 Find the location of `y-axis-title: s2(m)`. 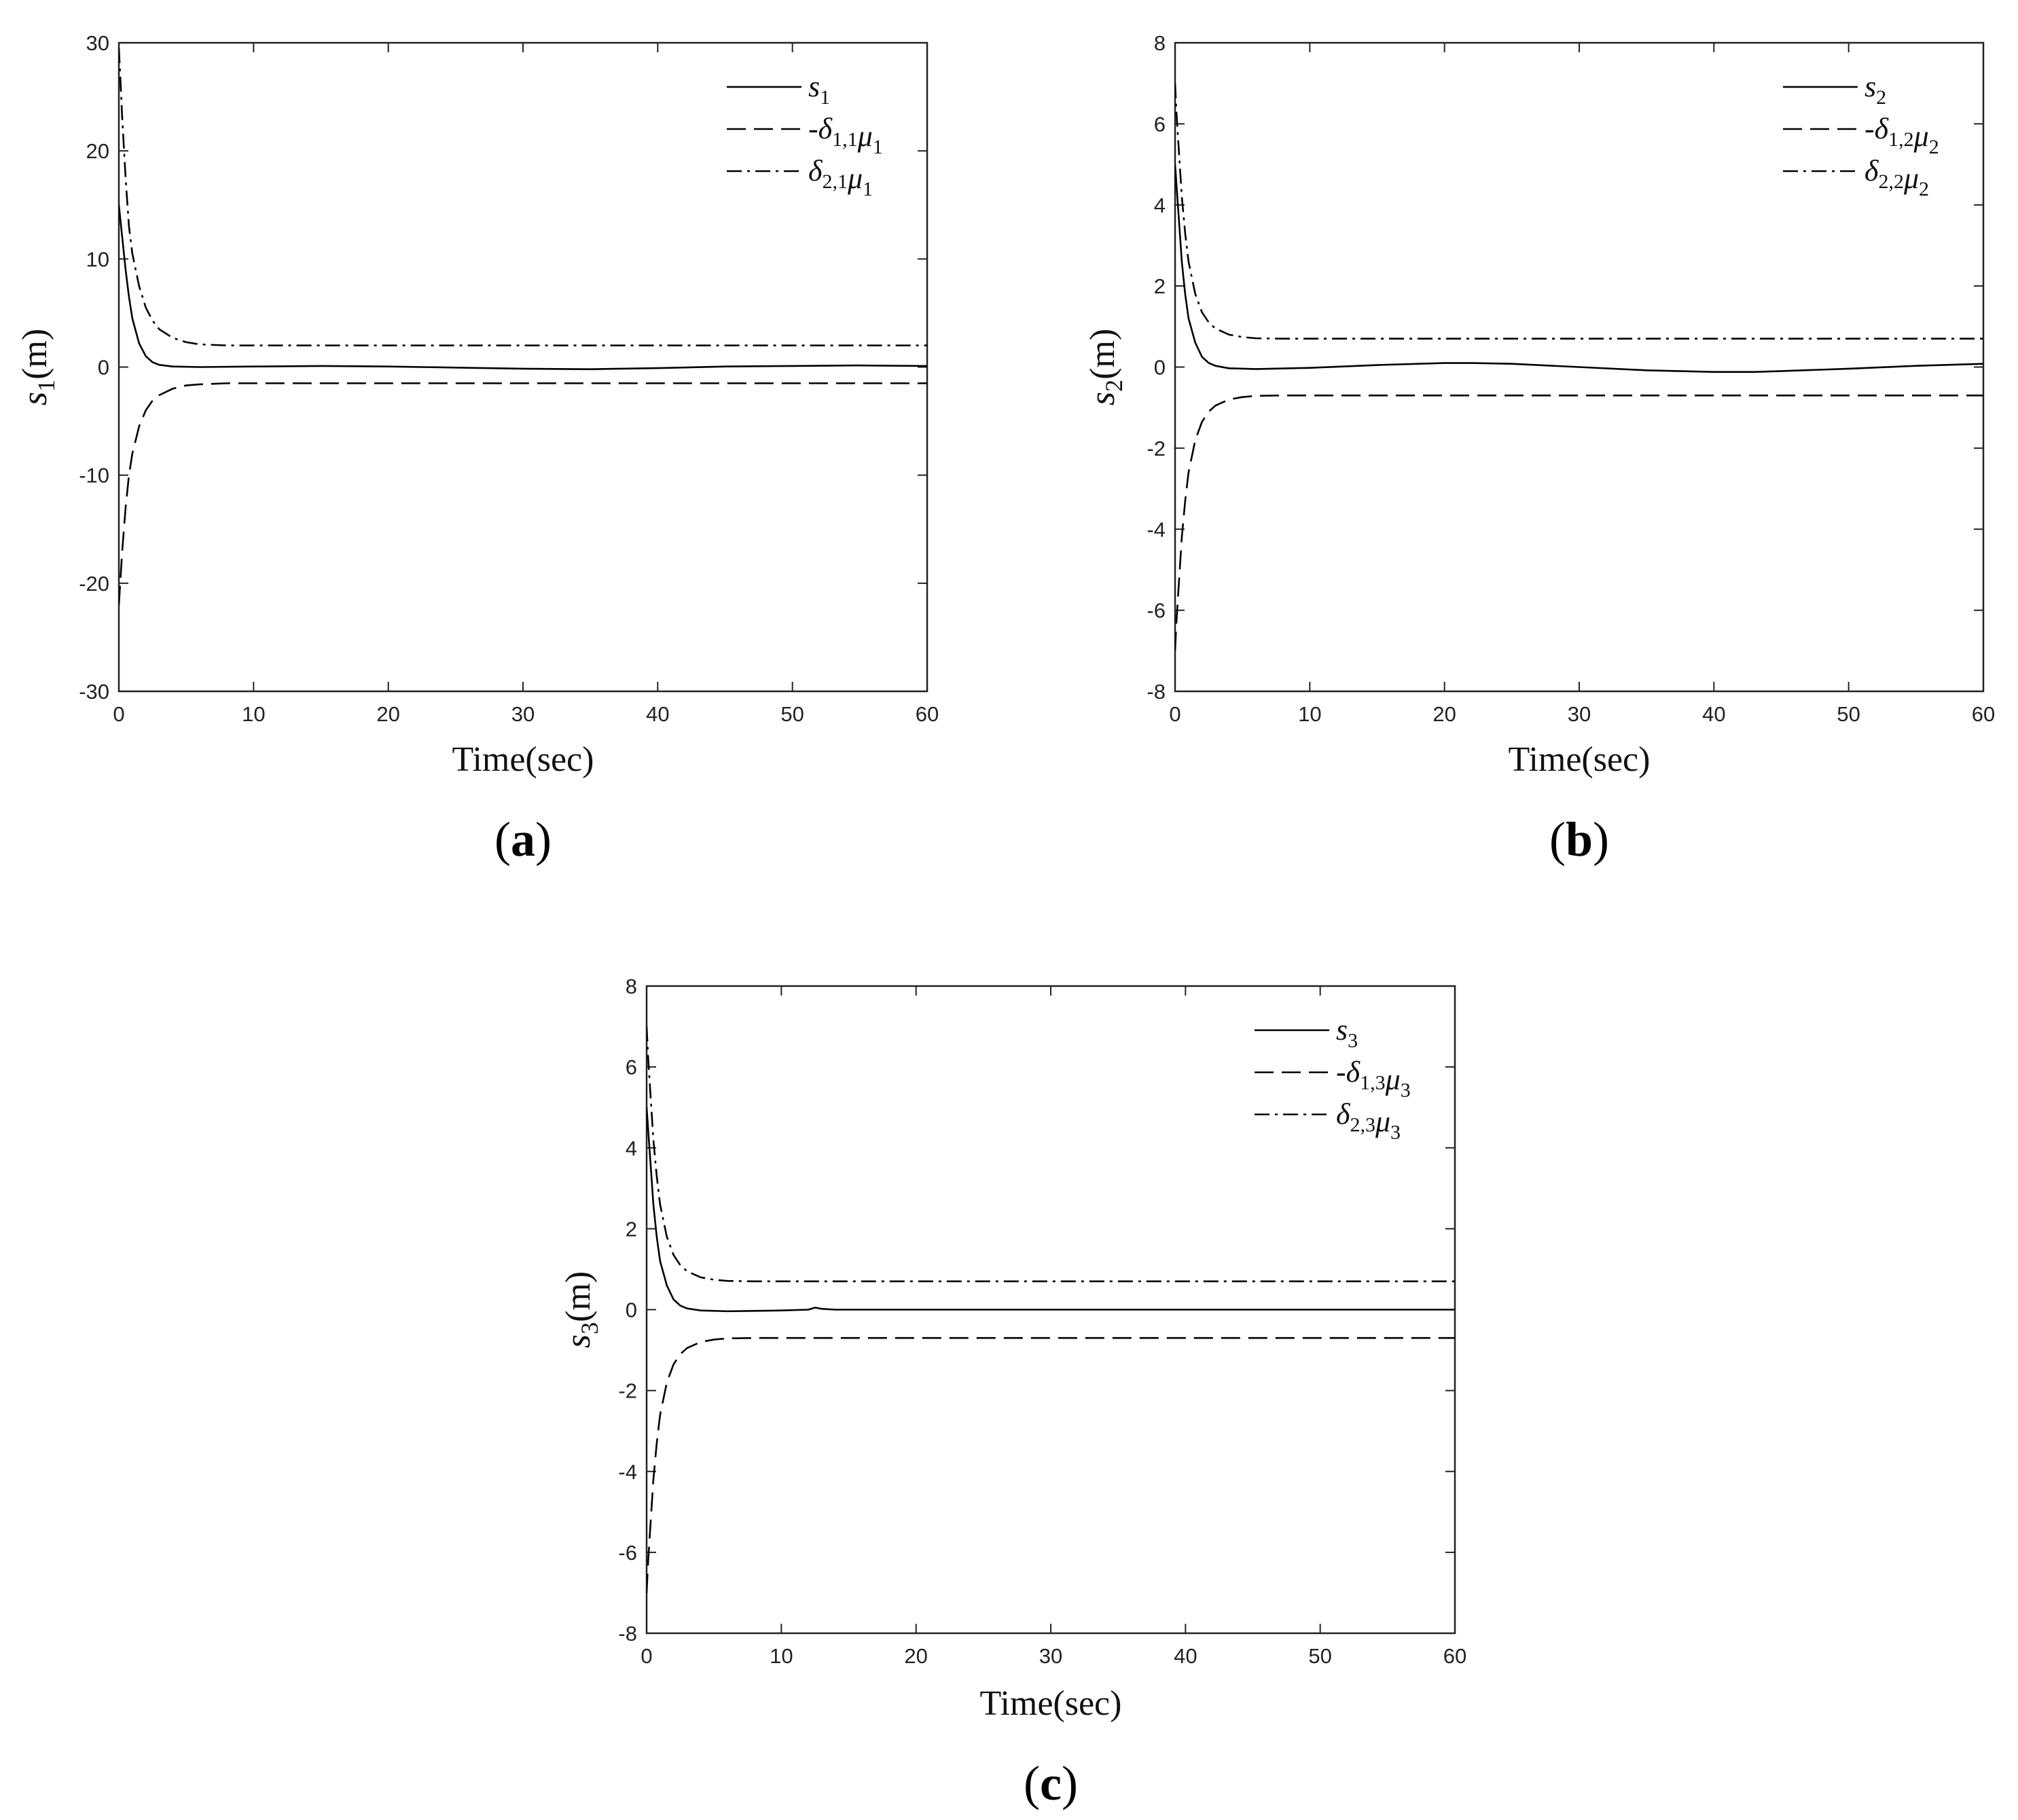

y-axis-title: s2(m) is located at coordinates (1105, 367).